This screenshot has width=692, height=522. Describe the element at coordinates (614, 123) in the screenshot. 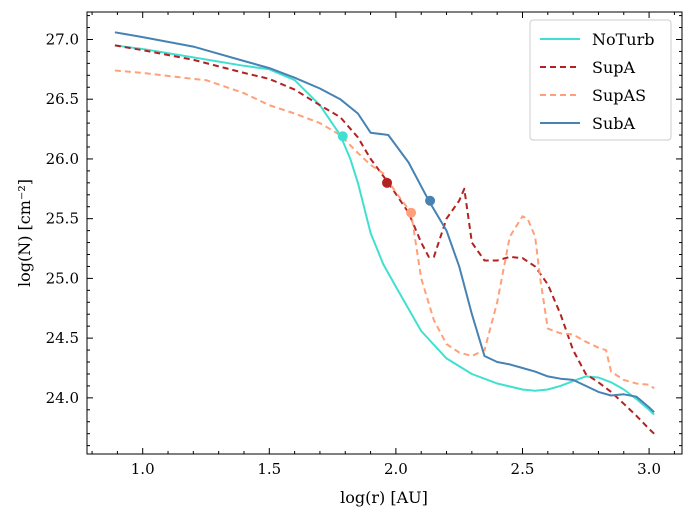

I see `legend-label-suba: SubA` at that location.